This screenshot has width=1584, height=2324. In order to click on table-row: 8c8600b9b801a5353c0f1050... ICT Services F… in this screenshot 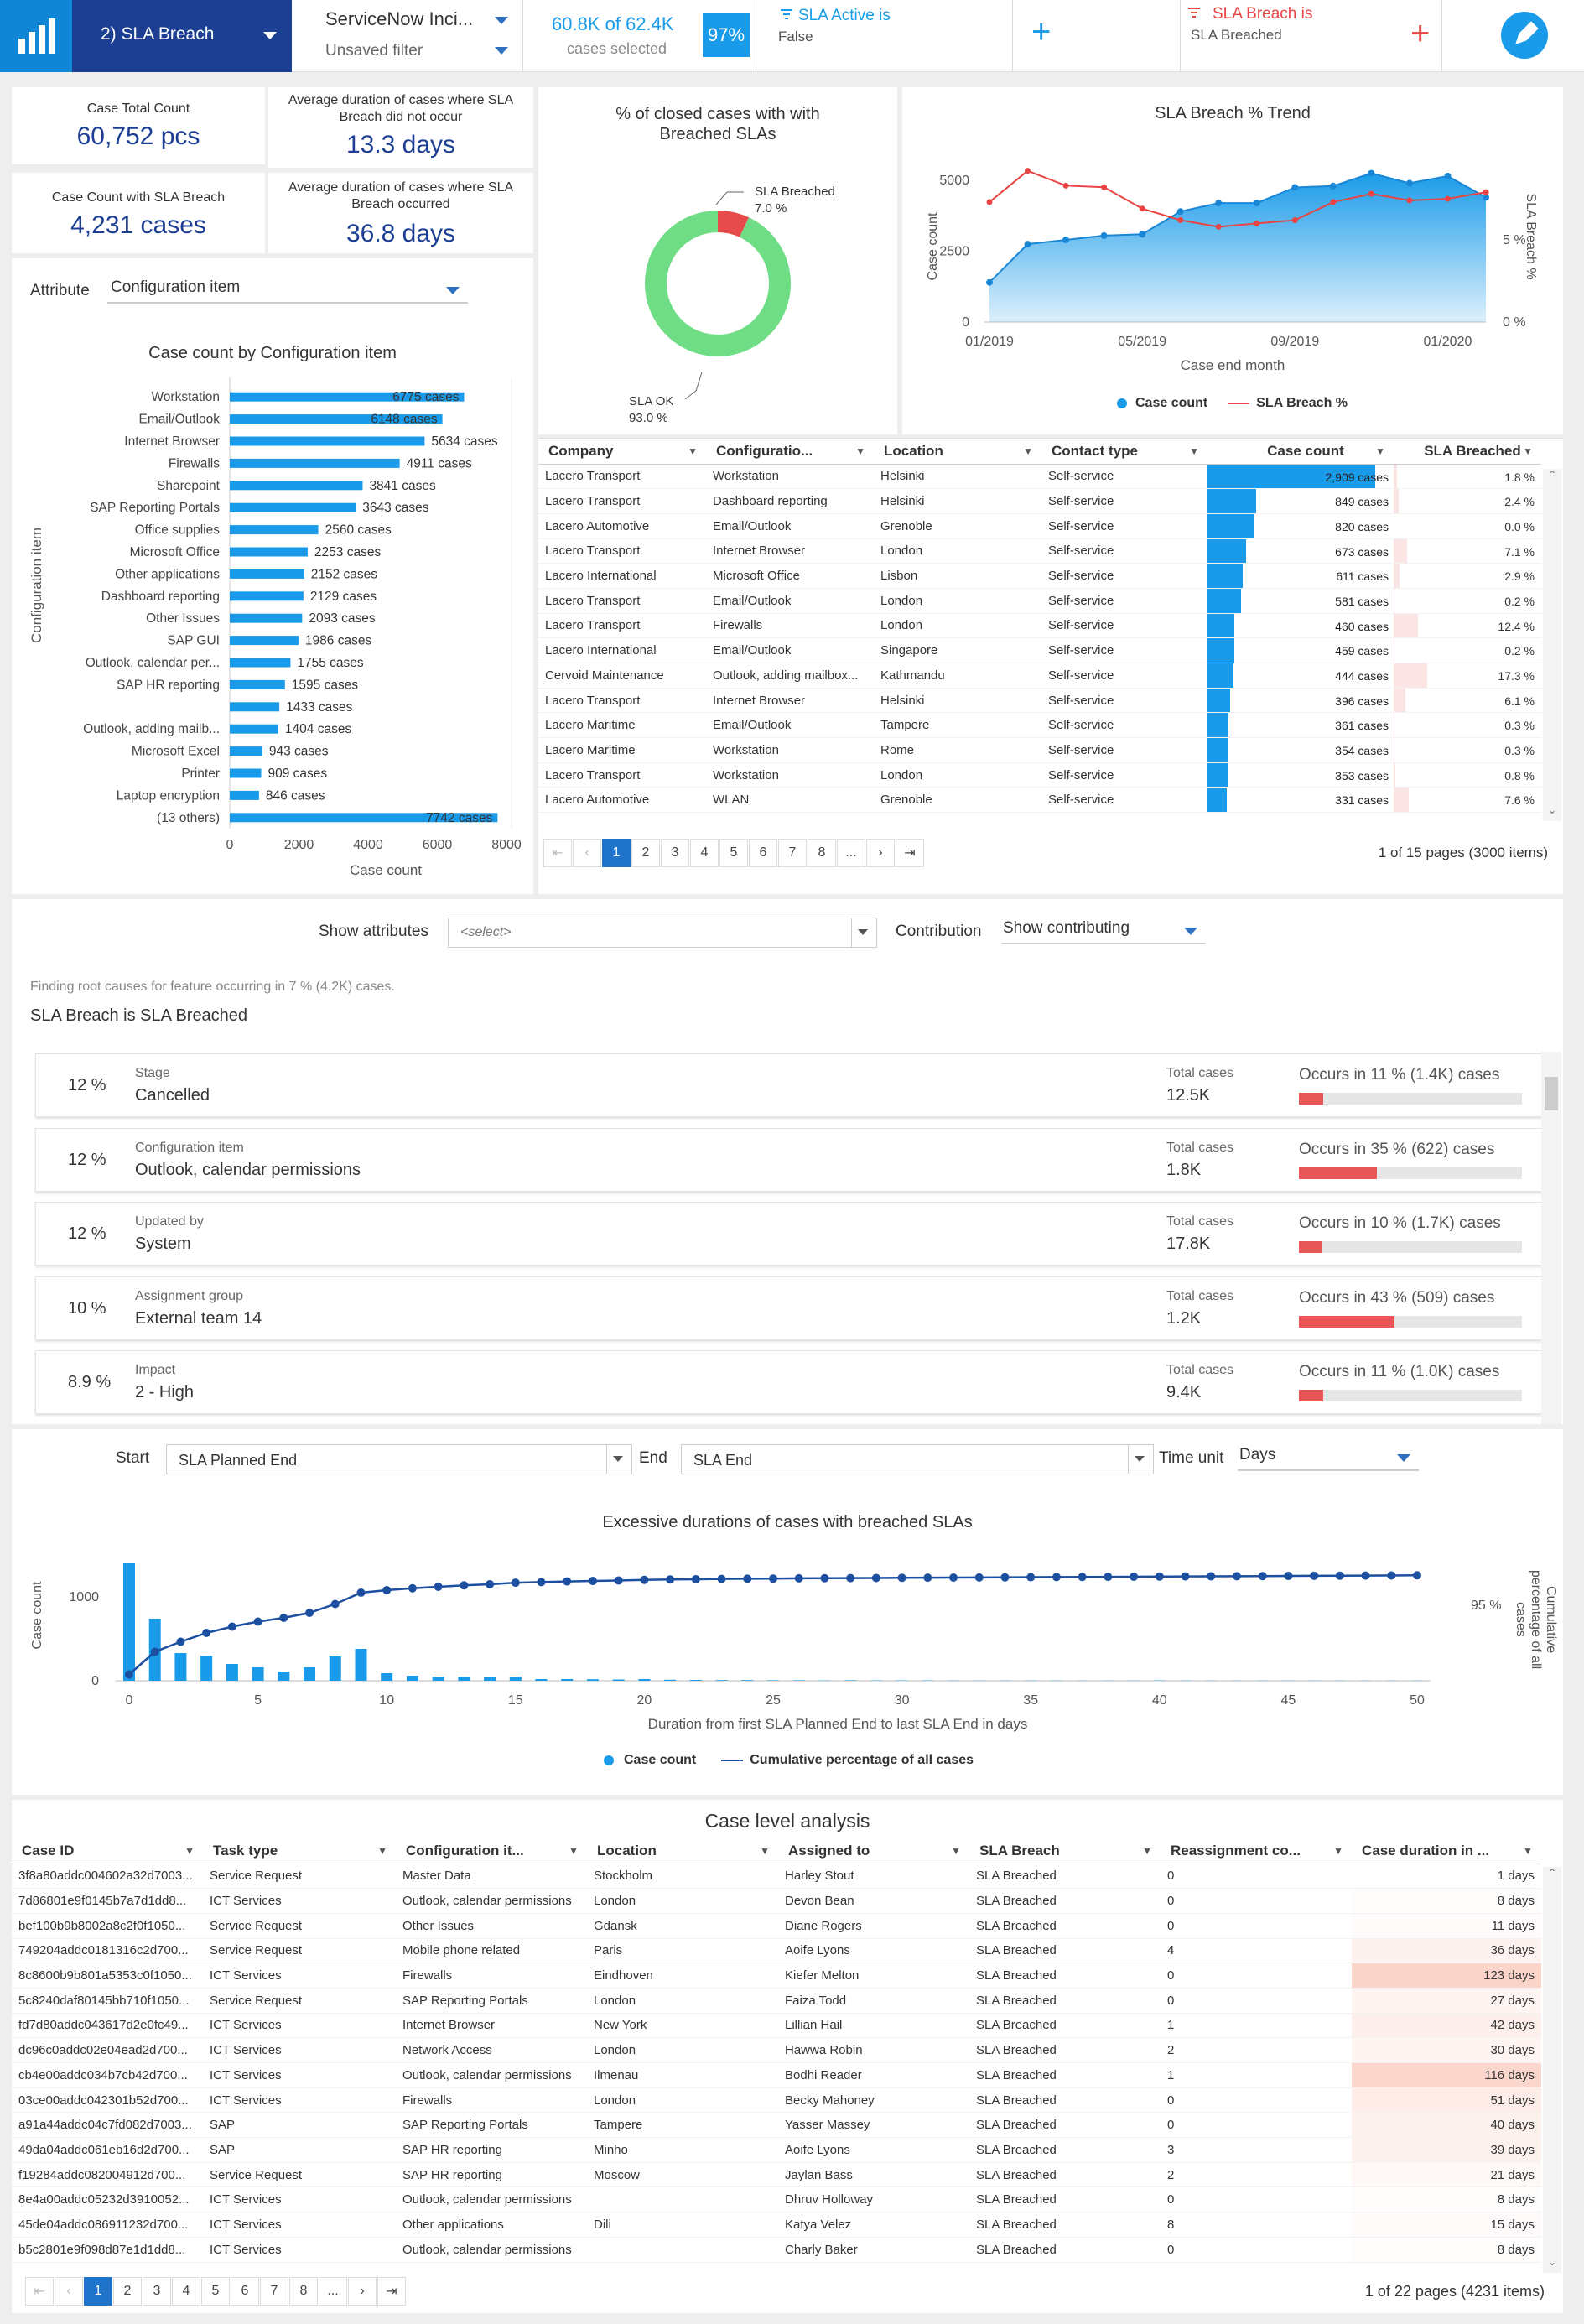, I will do `click(776, 1976)`.